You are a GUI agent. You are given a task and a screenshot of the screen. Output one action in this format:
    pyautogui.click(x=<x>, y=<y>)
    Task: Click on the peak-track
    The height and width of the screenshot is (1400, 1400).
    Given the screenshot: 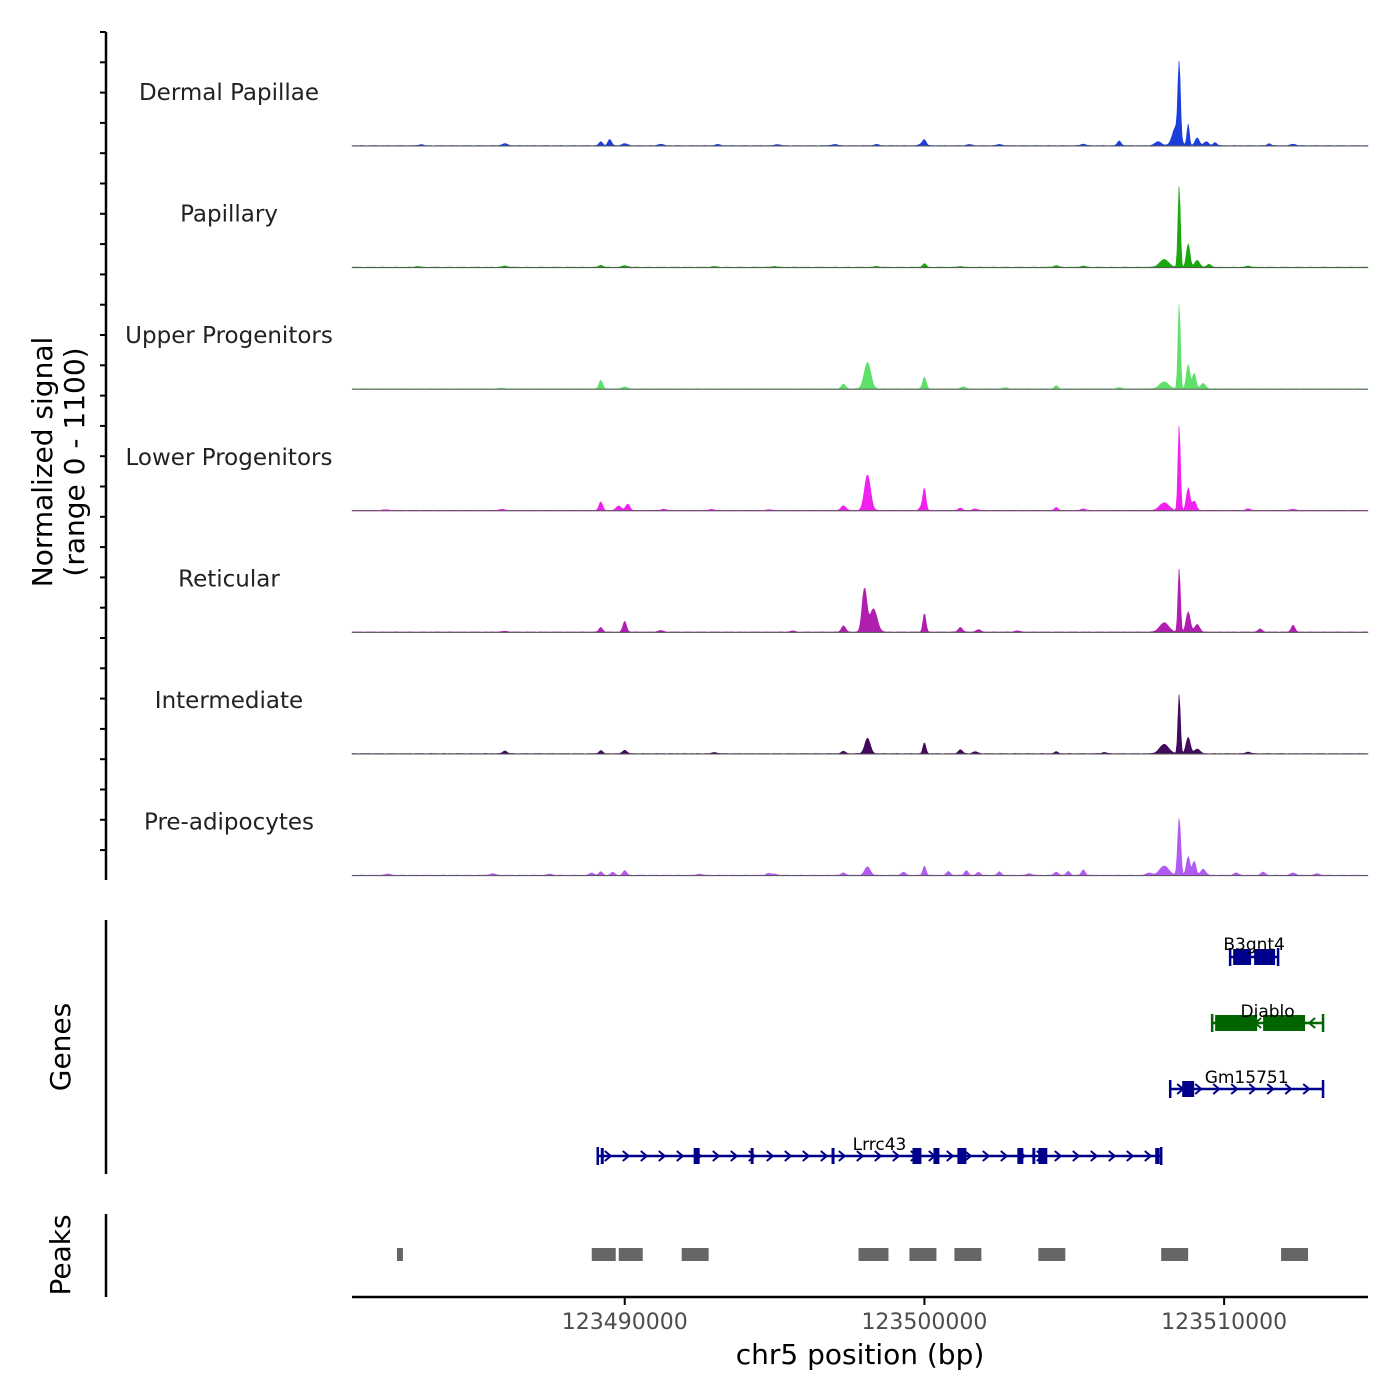 What is the action you would take?
    pyautogui.click(x=852, y=1254)
    